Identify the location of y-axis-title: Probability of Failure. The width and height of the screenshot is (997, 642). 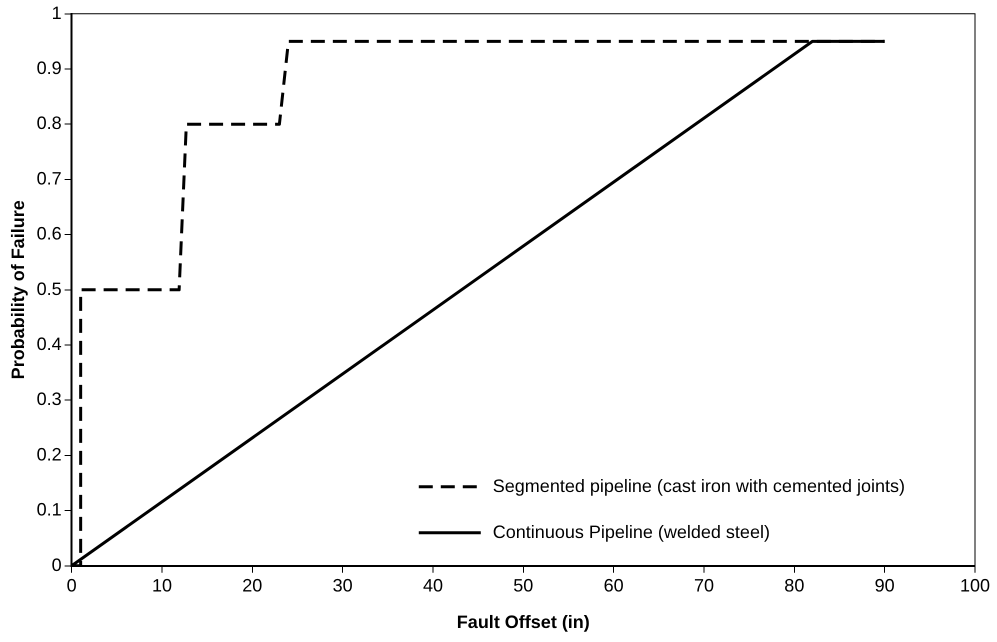
(18, 290).